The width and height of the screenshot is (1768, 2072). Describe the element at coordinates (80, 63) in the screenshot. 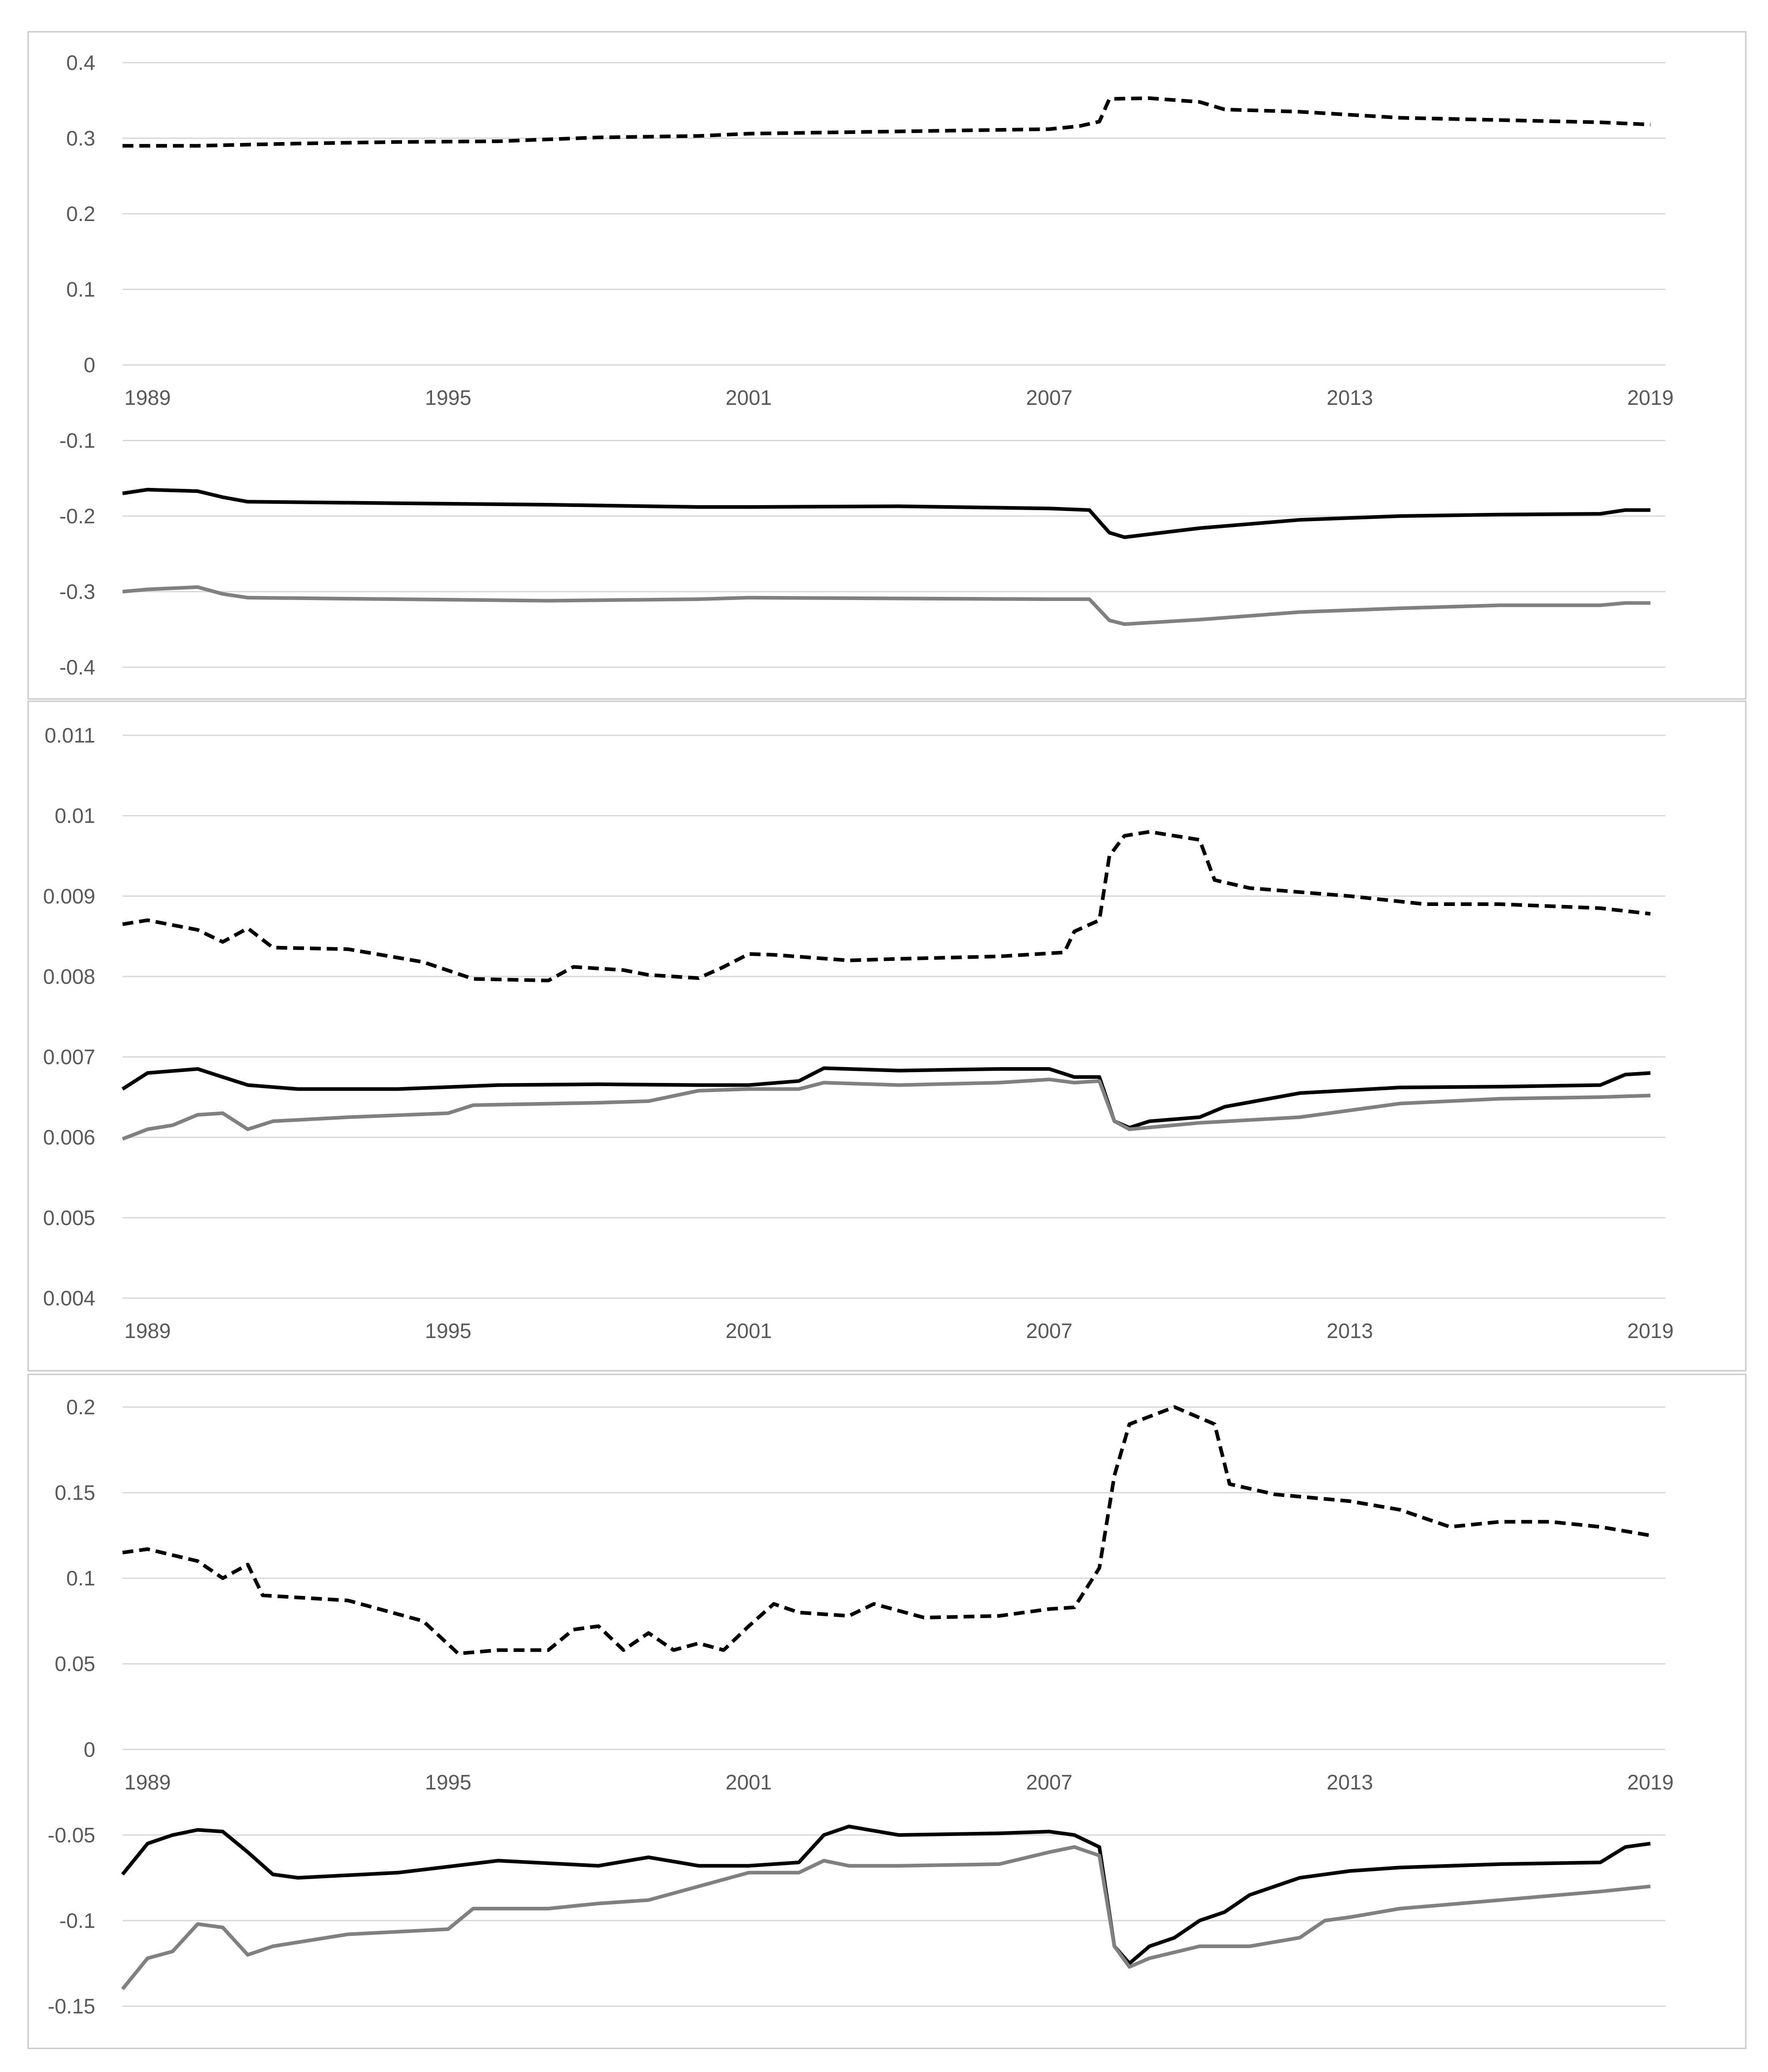

I see `y-tick-label: 0.4` at that location.